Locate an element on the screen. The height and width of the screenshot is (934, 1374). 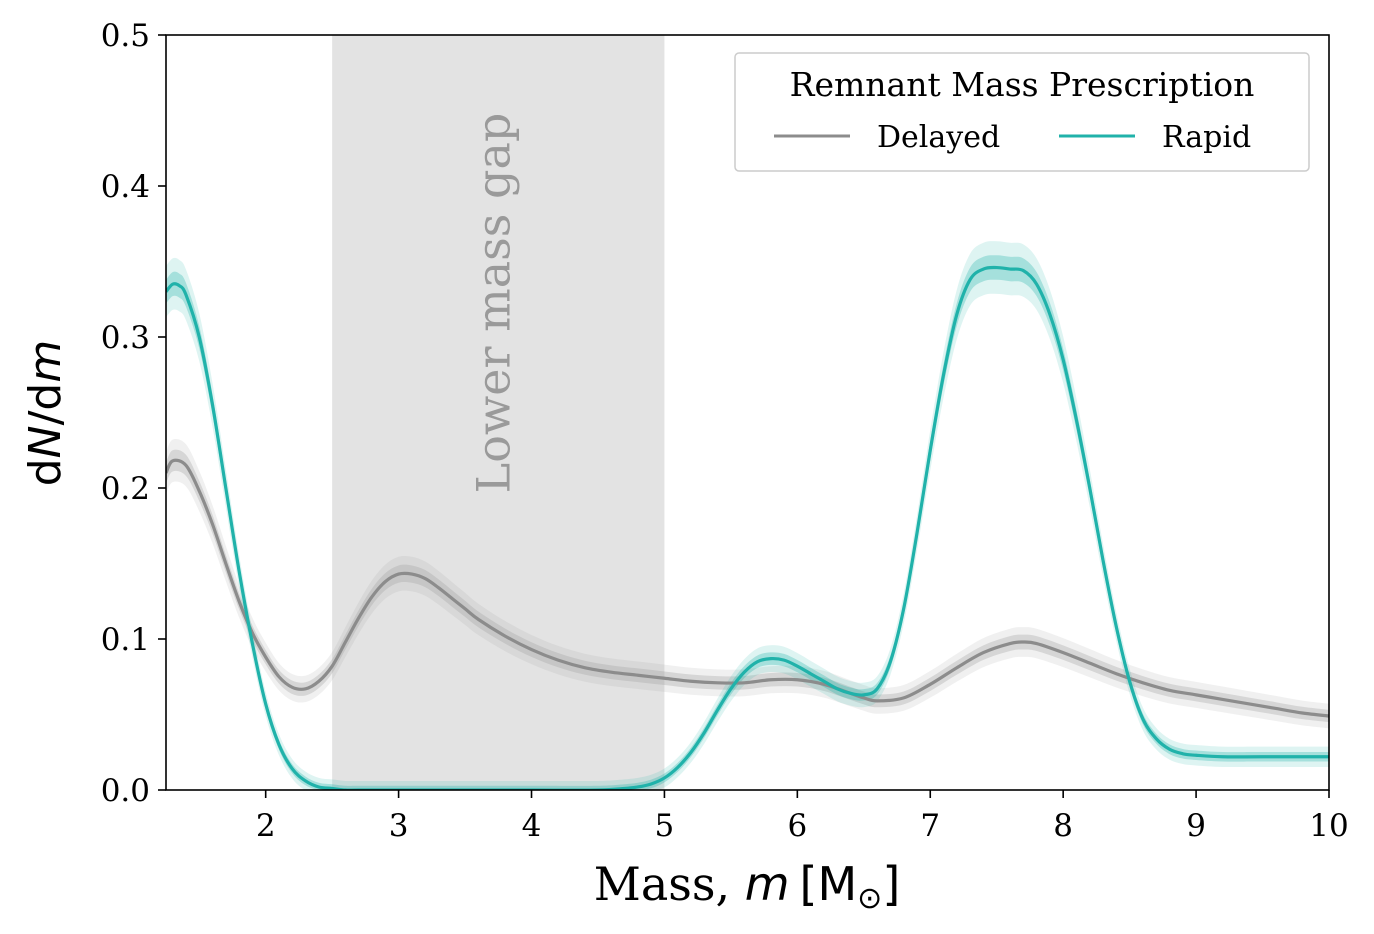
lower-mass-gap-label: Lower mass gap is located at coordinates (493, 303).